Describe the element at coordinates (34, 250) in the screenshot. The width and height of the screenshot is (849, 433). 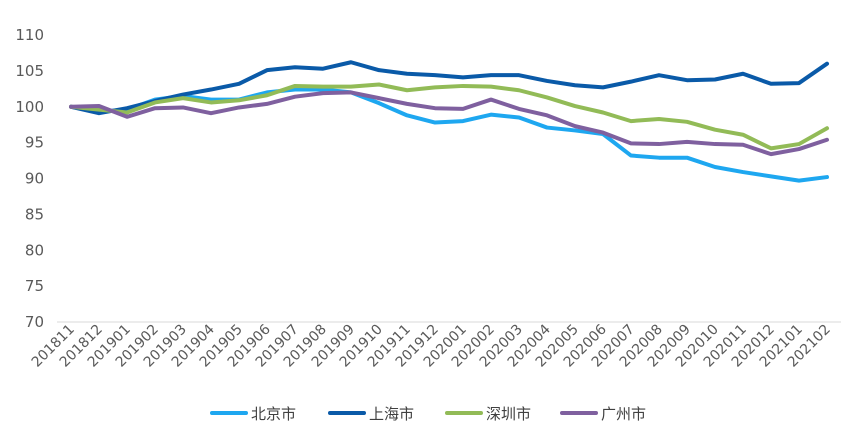
I see `y-tick-label: 80` at that location.